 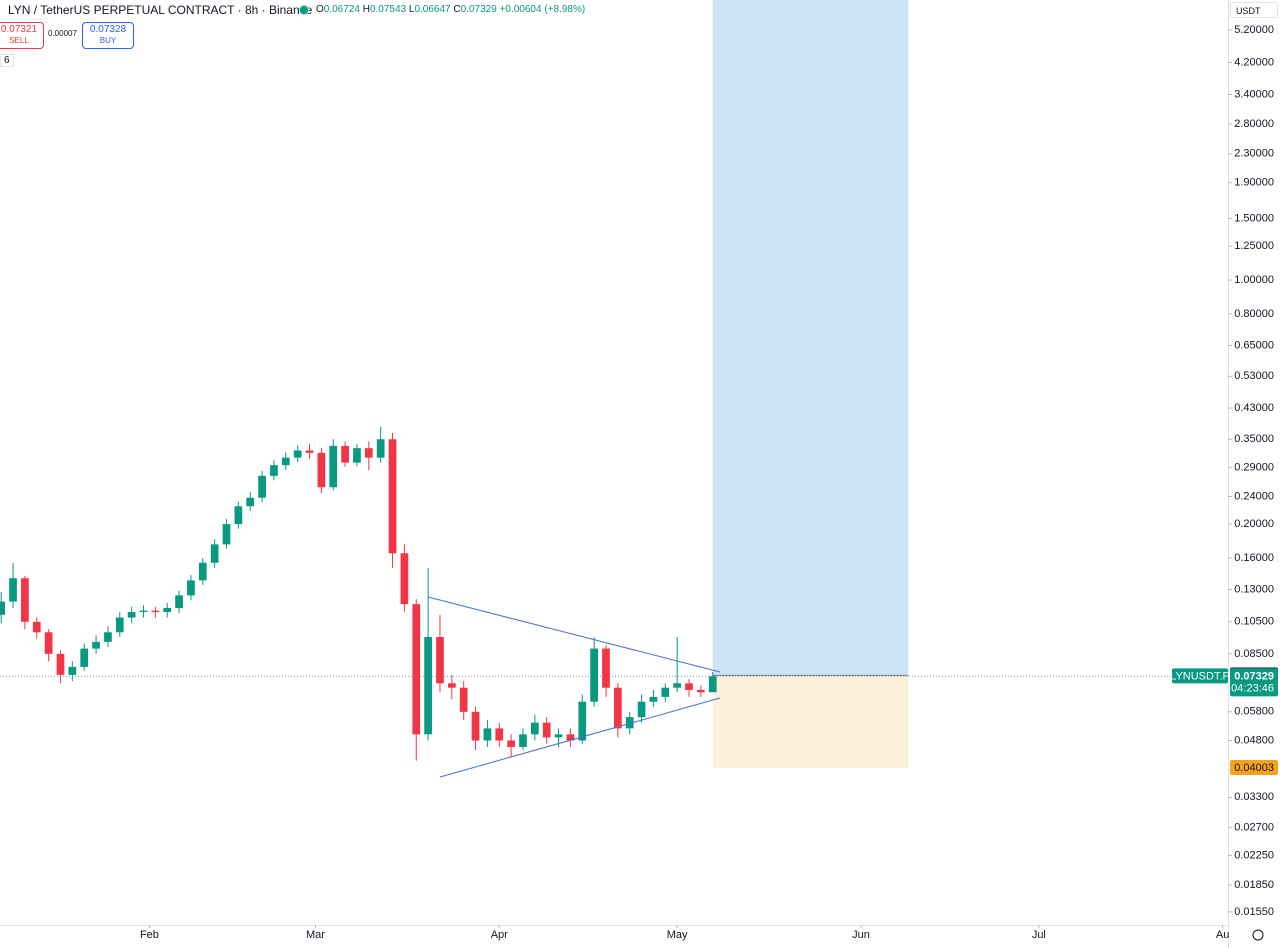 I want to click on ohlc-key: C, so click(x=457, y=9).